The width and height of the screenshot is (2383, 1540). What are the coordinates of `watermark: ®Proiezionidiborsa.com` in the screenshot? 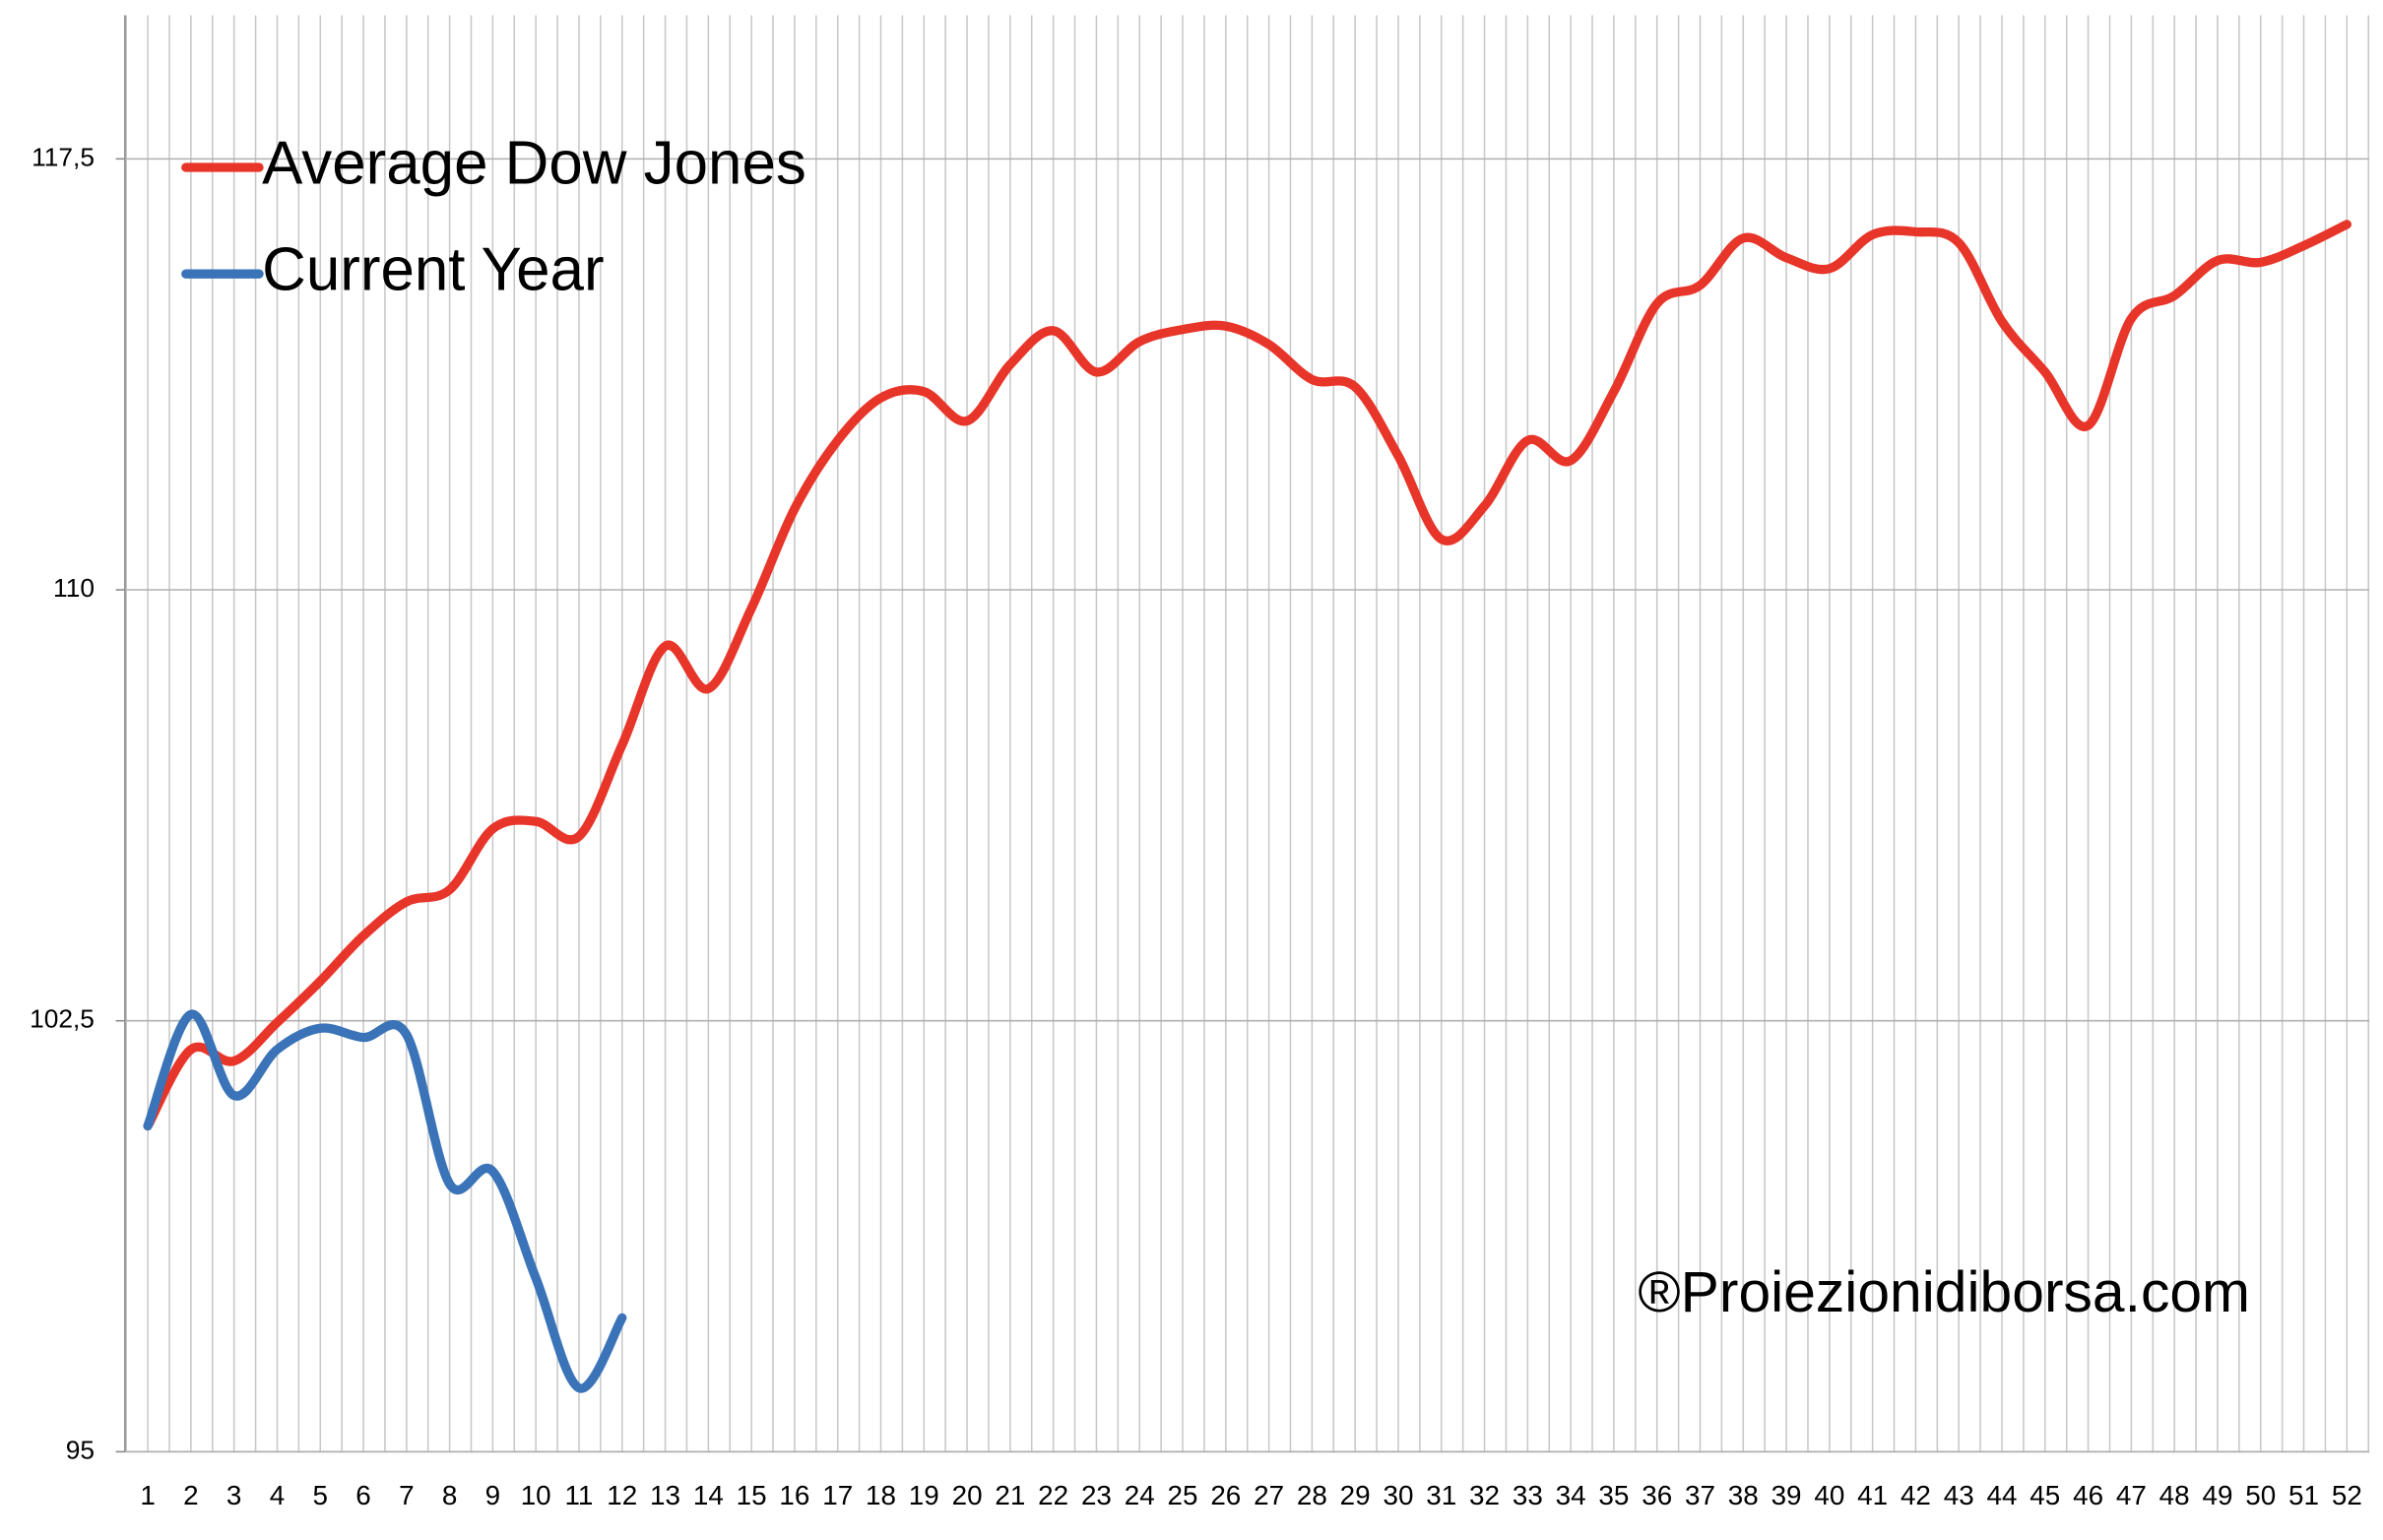 It's located at (1944, 1292).